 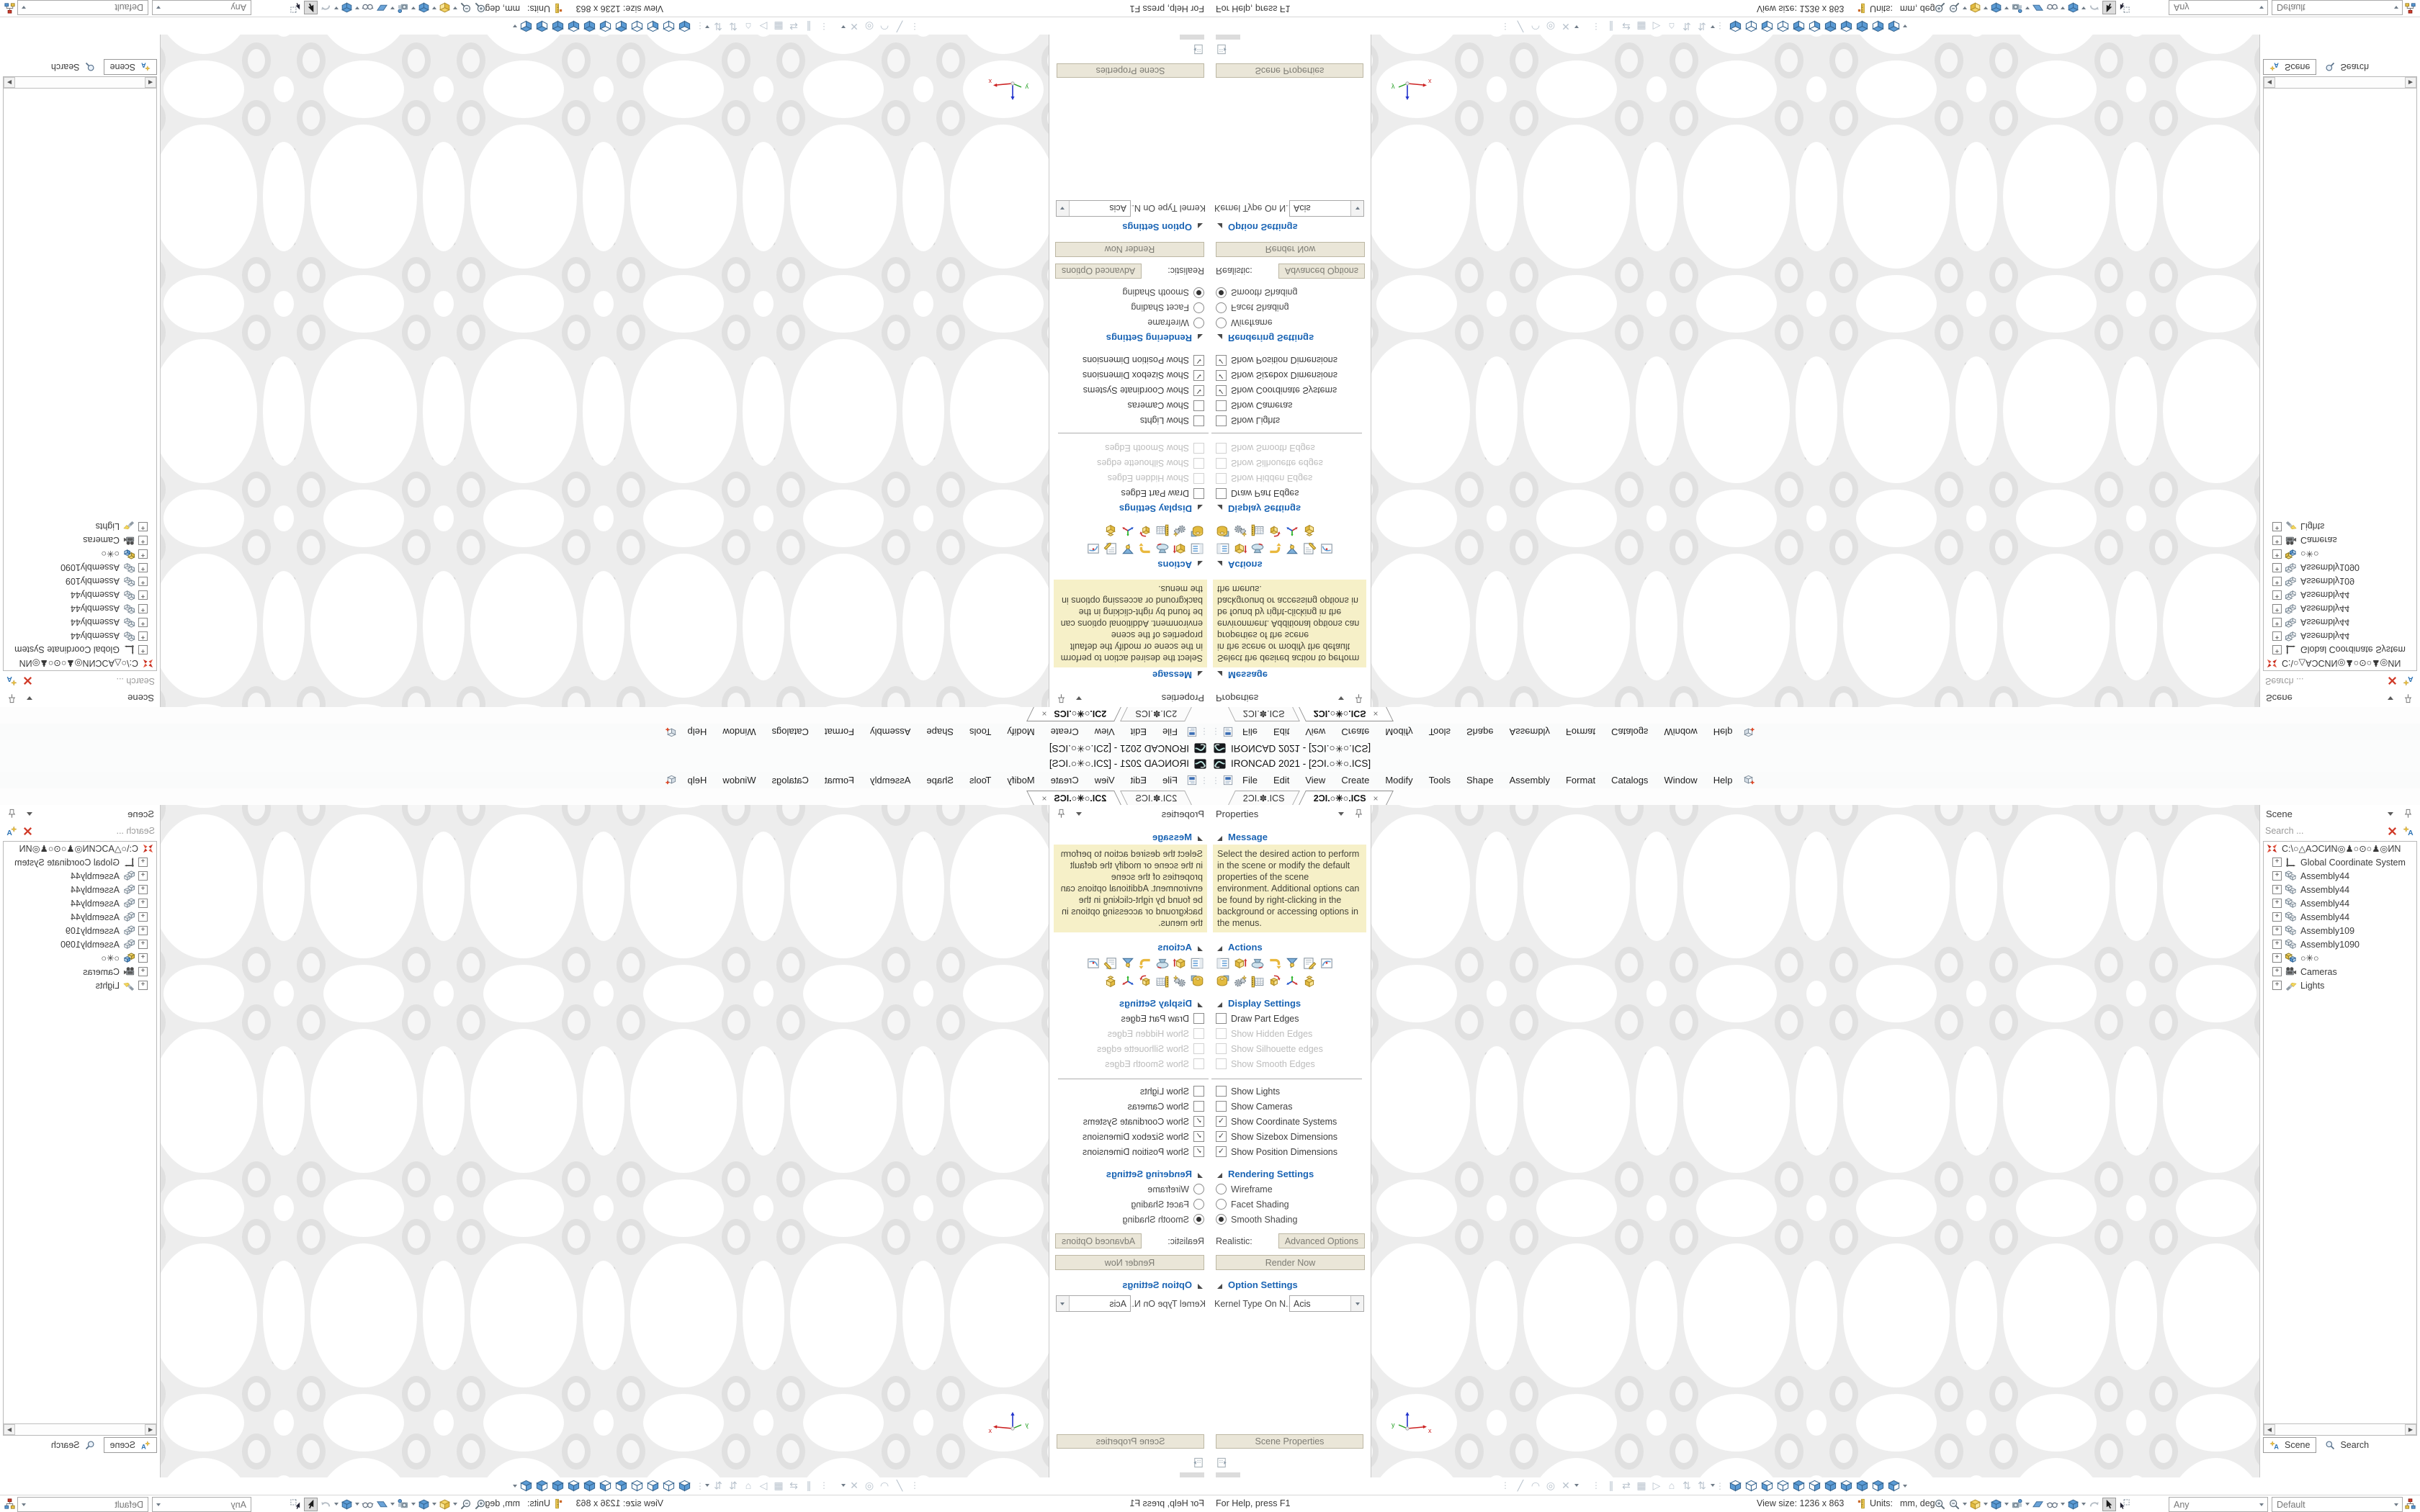 I want to click on updown2-icon: ⇅, so click(x=1702, y=1485).